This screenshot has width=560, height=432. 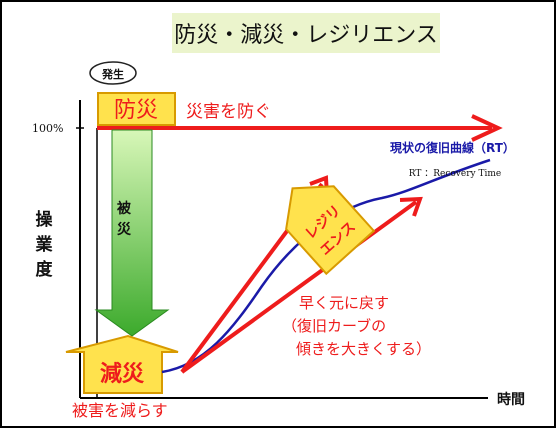 I want to click on damage-label-char-2: 災, so click(x=124, y=230).